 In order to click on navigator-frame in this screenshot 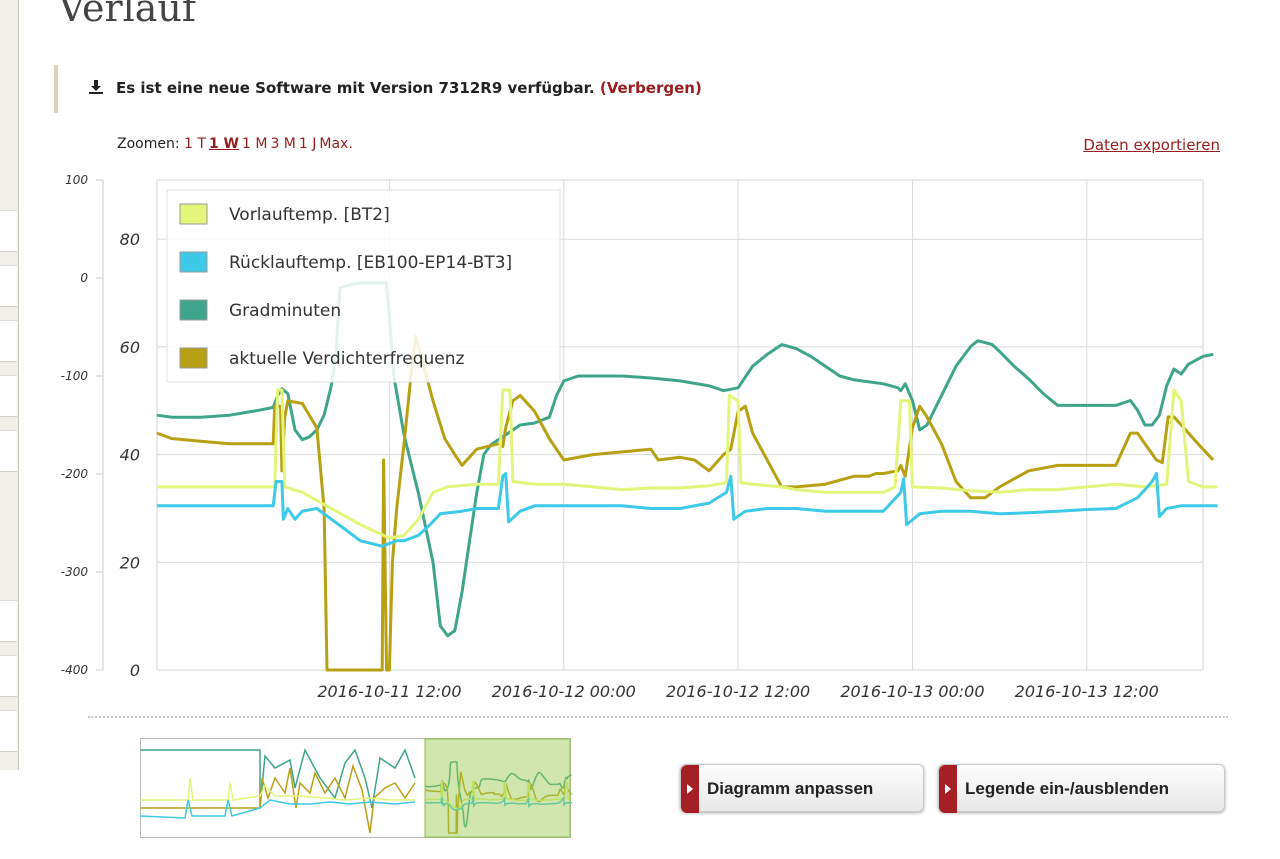, I will do `click(355, 788)`.